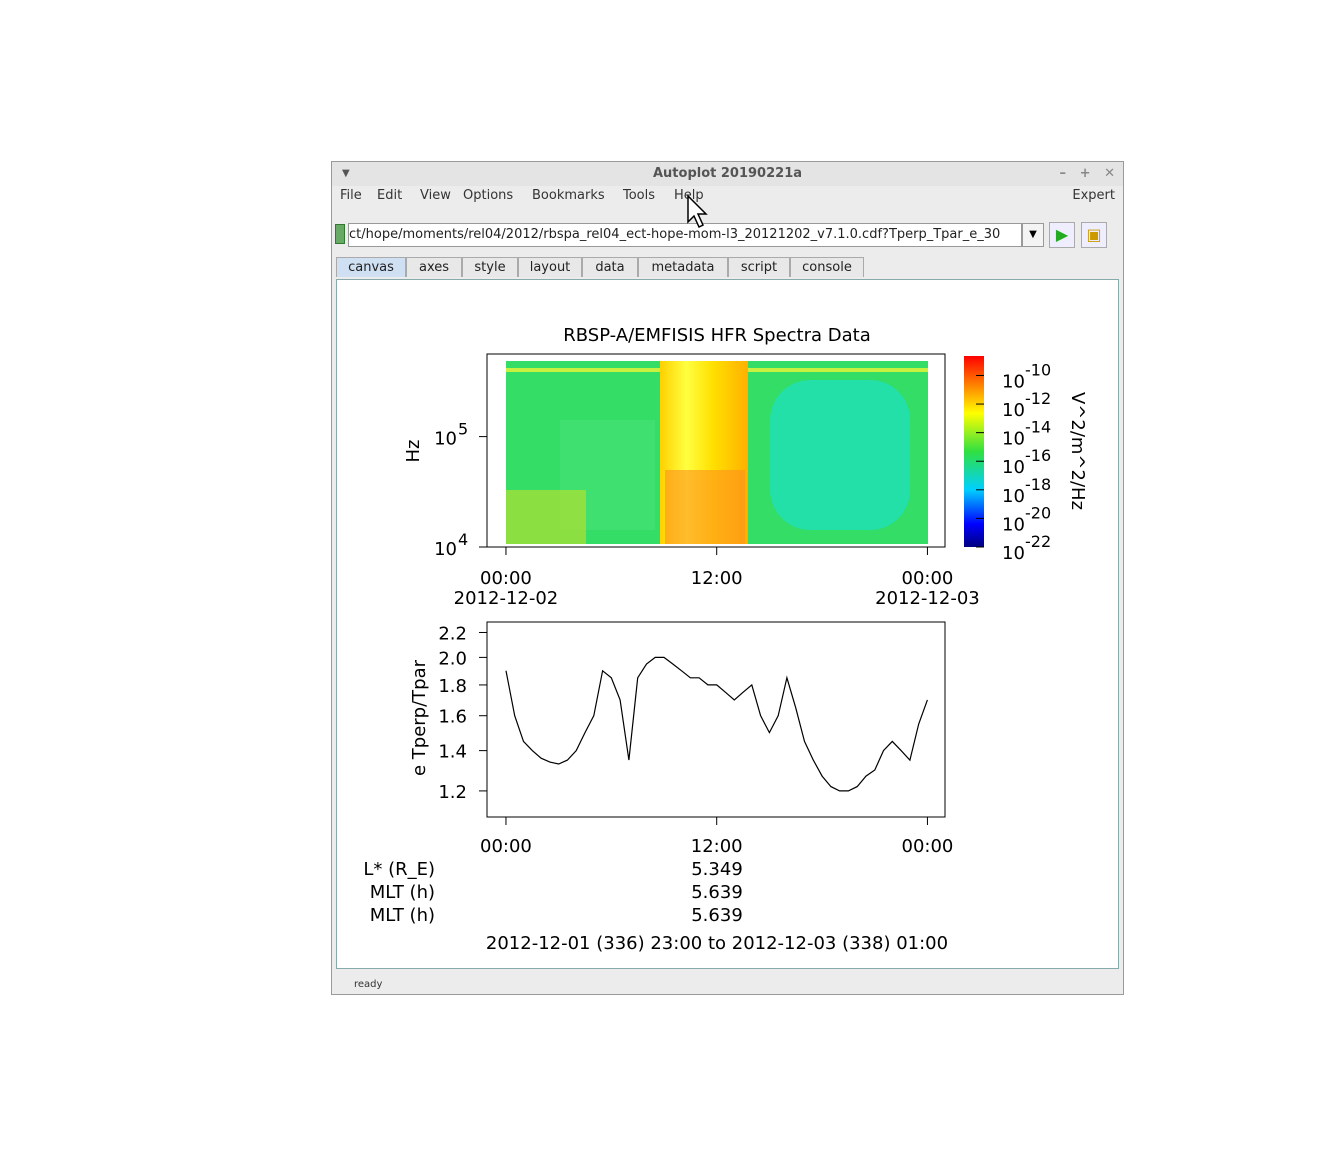 This screenshot has width=1318, height=1156. Describe the element at coordinates (717, 869) in the screenshot. I see `info-value: 5.349` at that location.